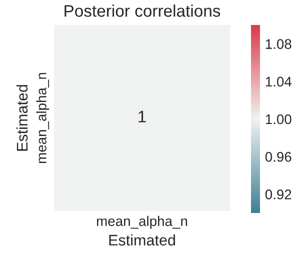 Image resolution: width=307 pixels, height=266 pixels. I want to click on chart-title: Posterior correlations, so click(142, 10).